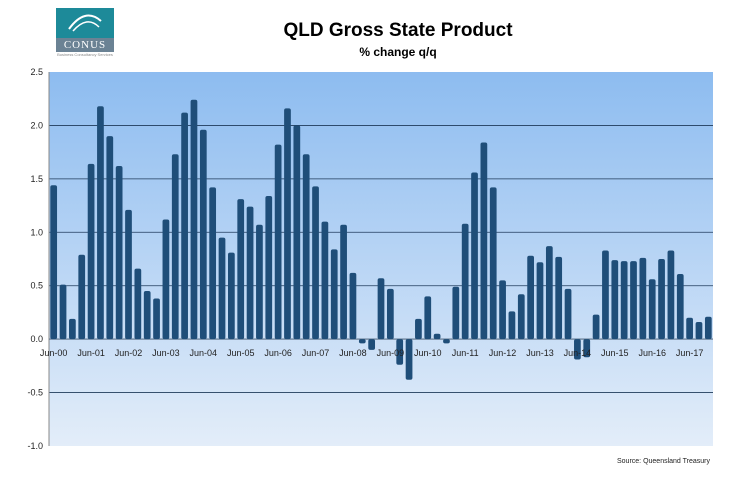 This screenshot has width=750, height=490. I want to click on x-tick-label: Jun-01, so click(91, 353).